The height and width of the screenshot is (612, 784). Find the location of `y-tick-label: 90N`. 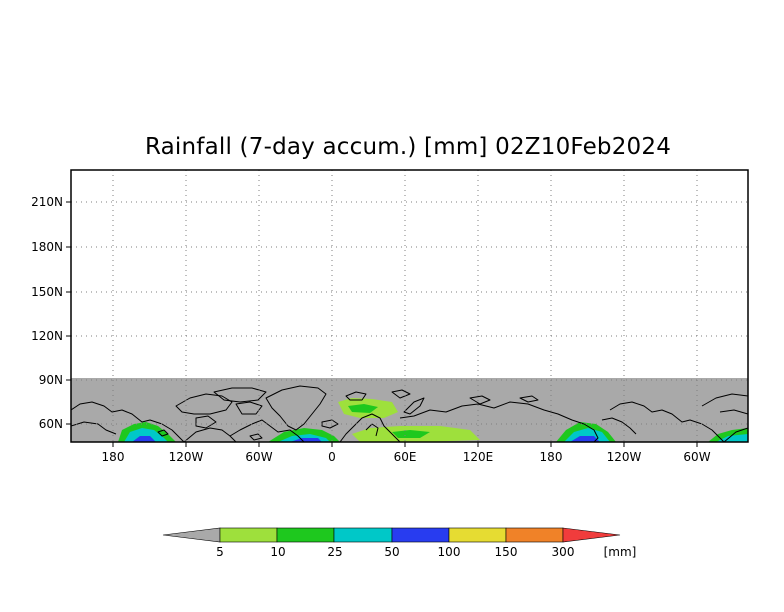

y-tick-label: 90N is located at coordinates (51, 380).